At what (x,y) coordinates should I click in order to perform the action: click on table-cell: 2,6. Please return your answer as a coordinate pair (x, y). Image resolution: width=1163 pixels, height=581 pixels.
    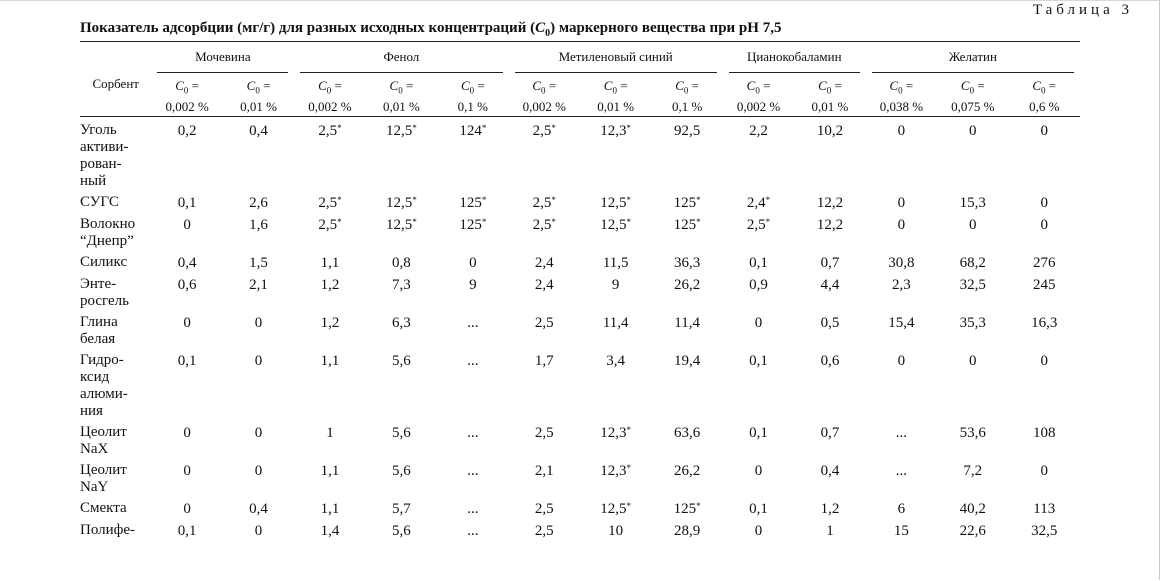
    Looking at the image, I should click on (258, 203).